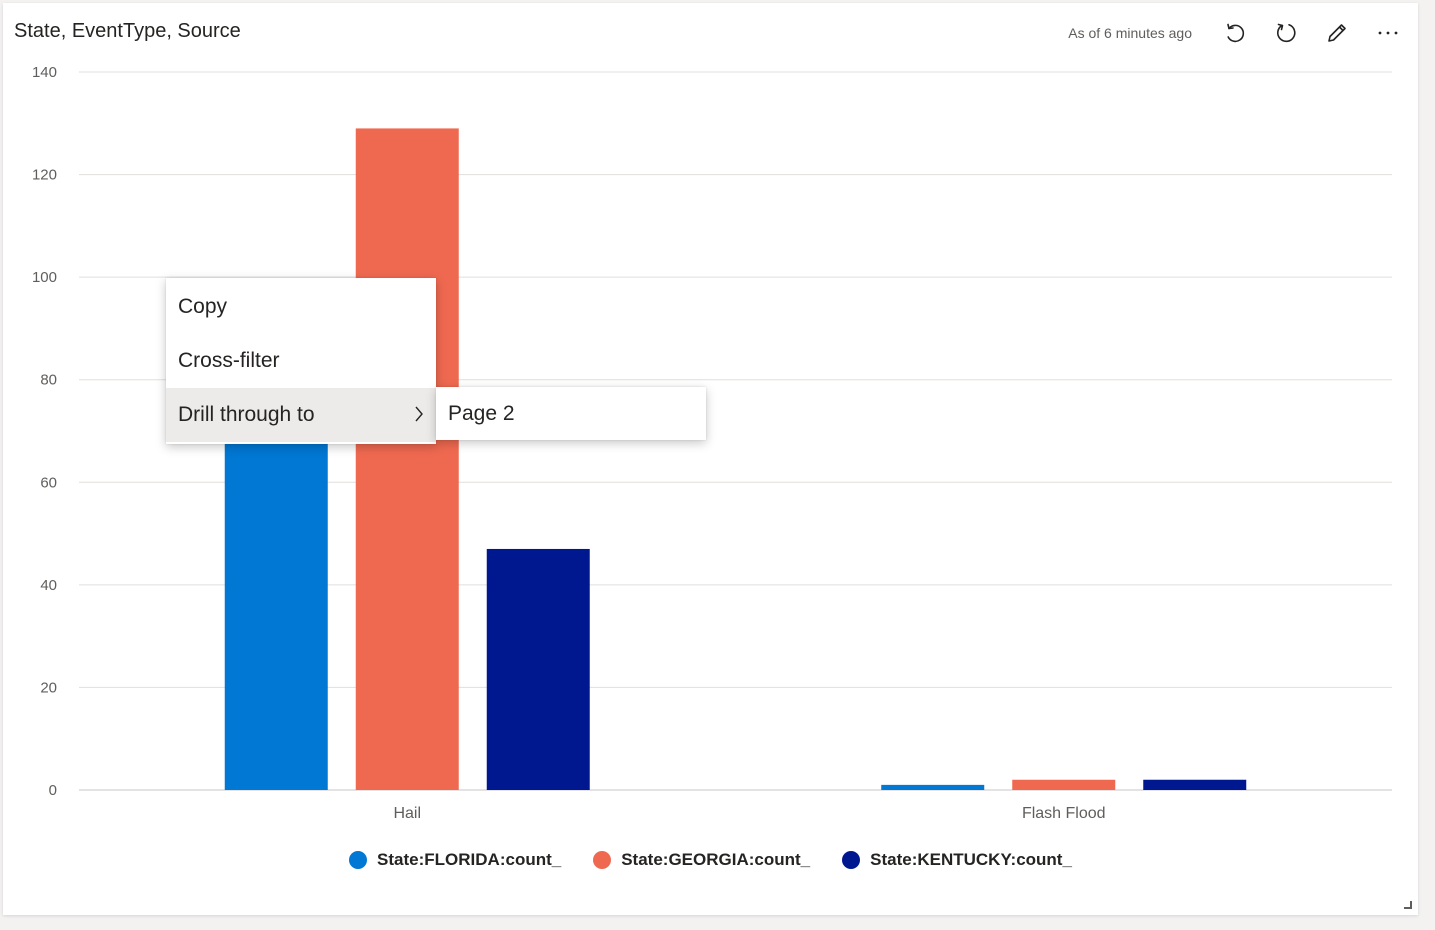 The width and height of the screenshot is (1435, 930). What do you see at coordinates (481, 413) in the screenshot?
I see `submenu-page-2-label: Page 2` at bounding box center [481, 413].